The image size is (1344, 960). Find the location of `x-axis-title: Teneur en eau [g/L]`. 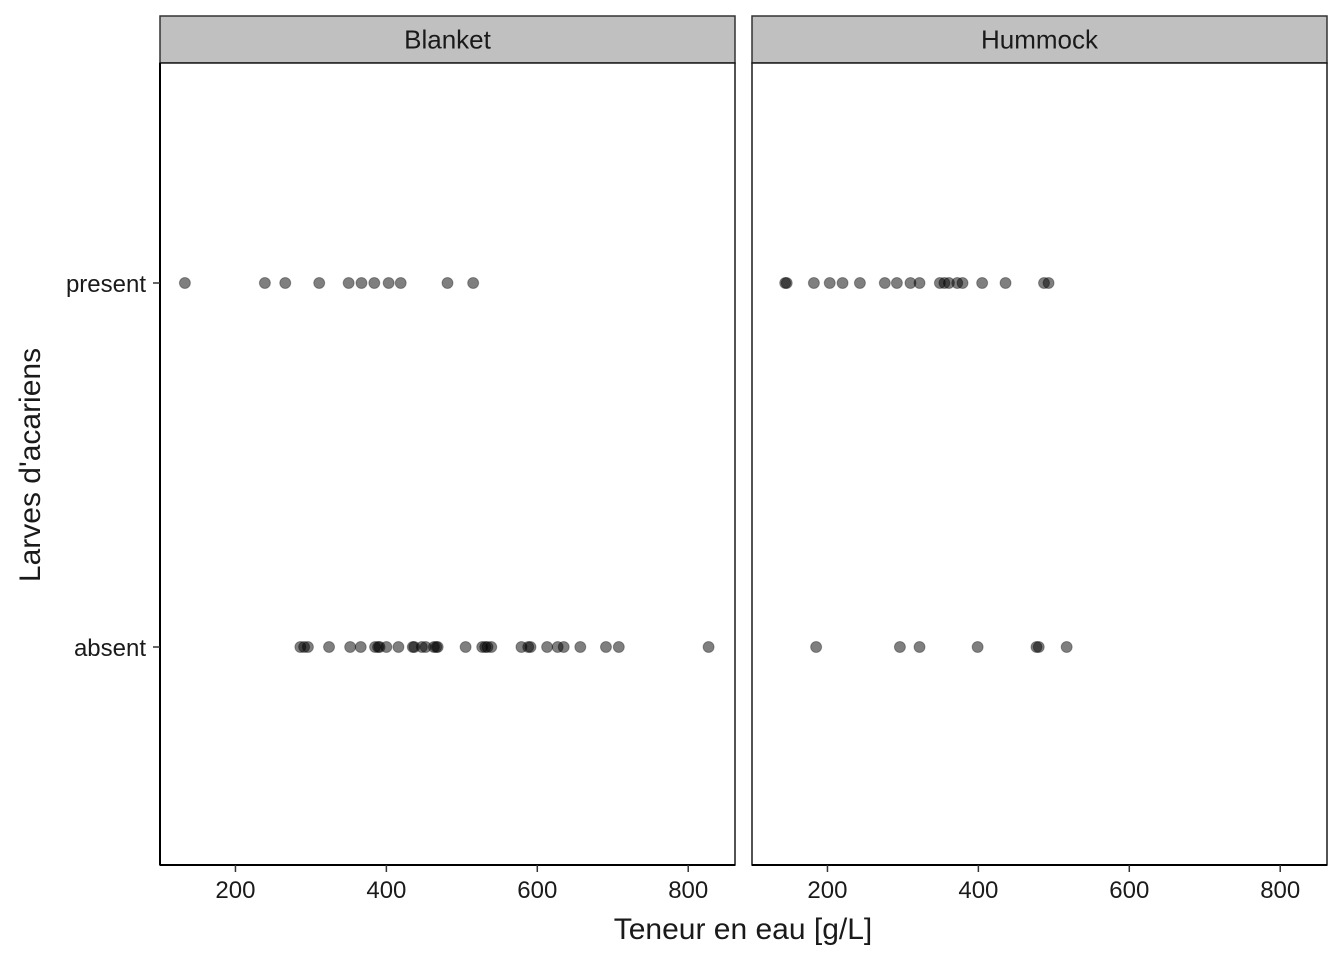

x-axis-title: Teneur en eau [g/L] is located at coordinates (743, 929).